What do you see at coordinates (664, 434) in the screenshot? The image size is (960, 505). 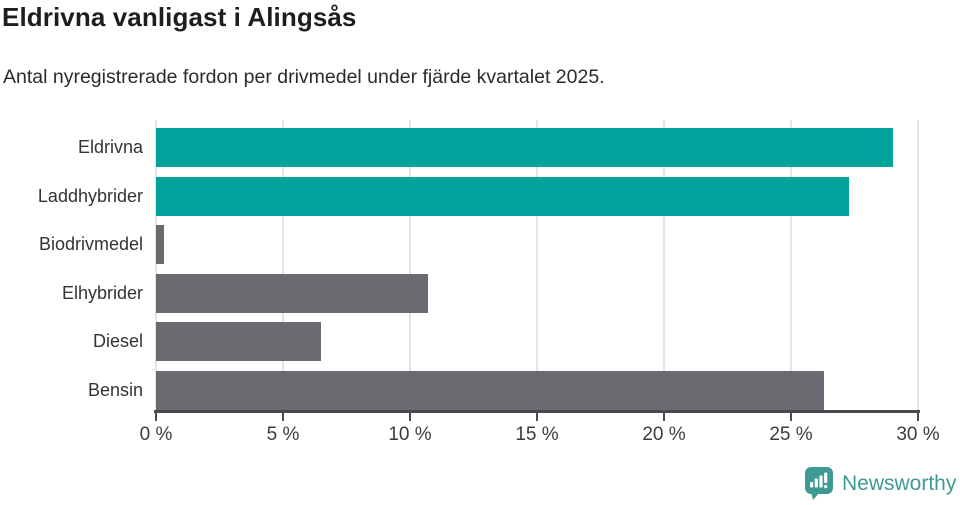 I see `x-tick-label-20: 20 %` at bounding box center [664, 434].